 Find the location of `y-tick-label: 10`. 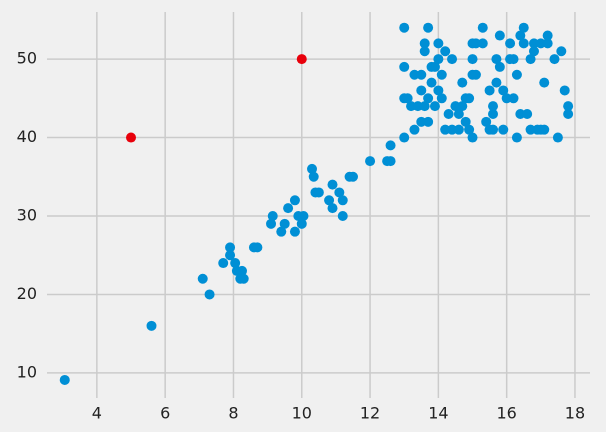

y-tick-label: 10 is located at coordinates (27, 371).